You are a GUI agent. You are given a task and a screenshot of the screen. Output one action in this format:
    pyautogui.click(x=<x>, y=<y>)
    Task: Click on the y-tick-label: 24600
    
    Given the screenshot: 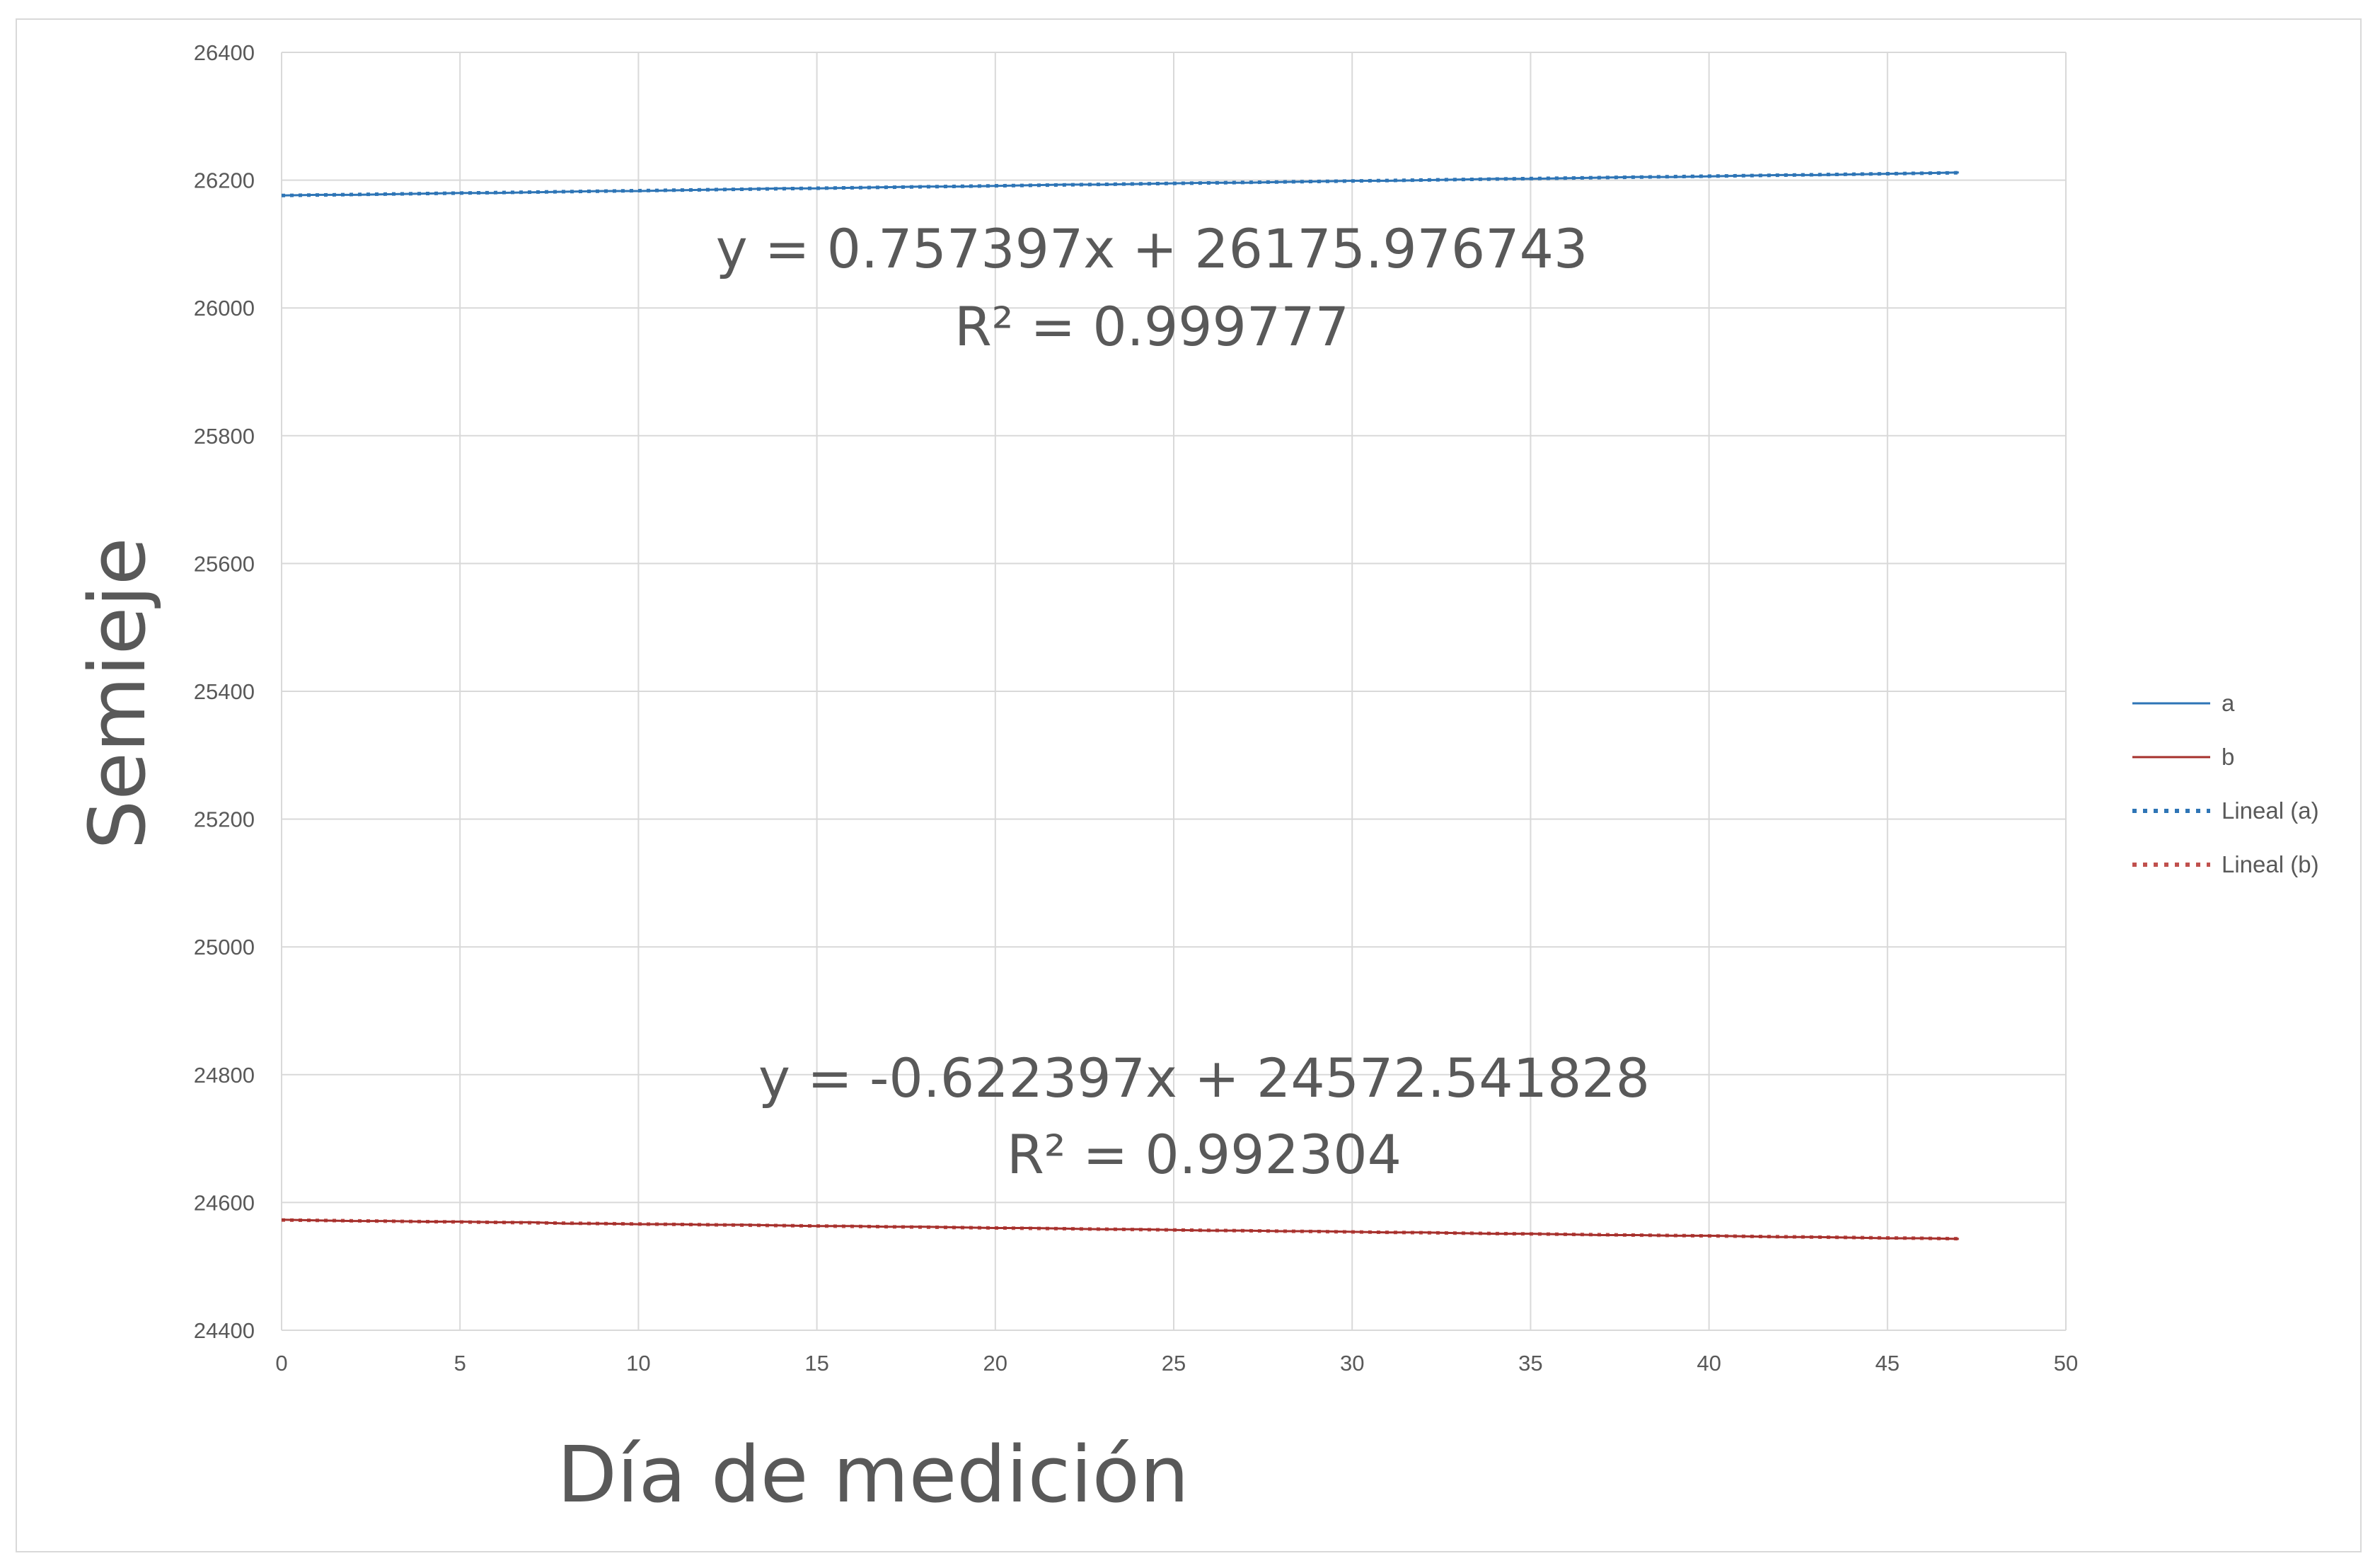 What is the action you would take?
    pyautogui.click(x=225, y=1202)
    